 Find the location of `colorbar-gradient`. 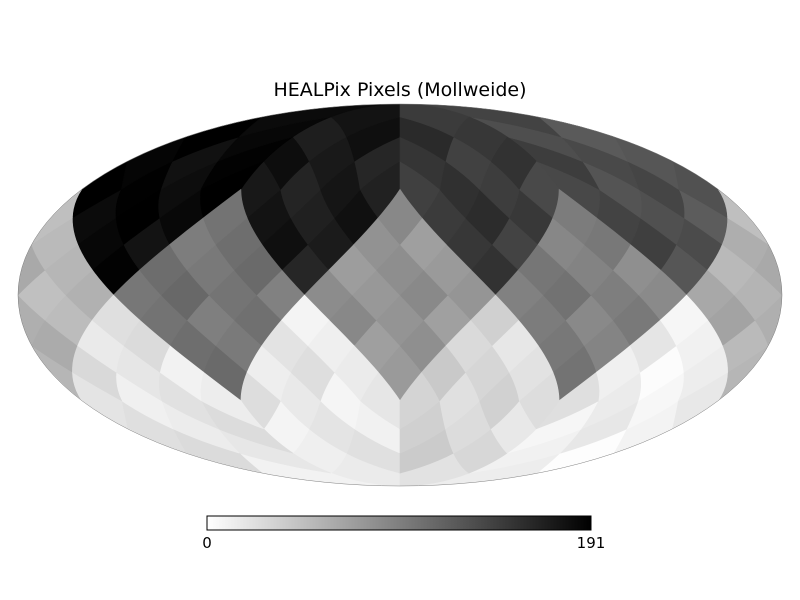

colorbar-gradient is located at coordinates (399, 523).